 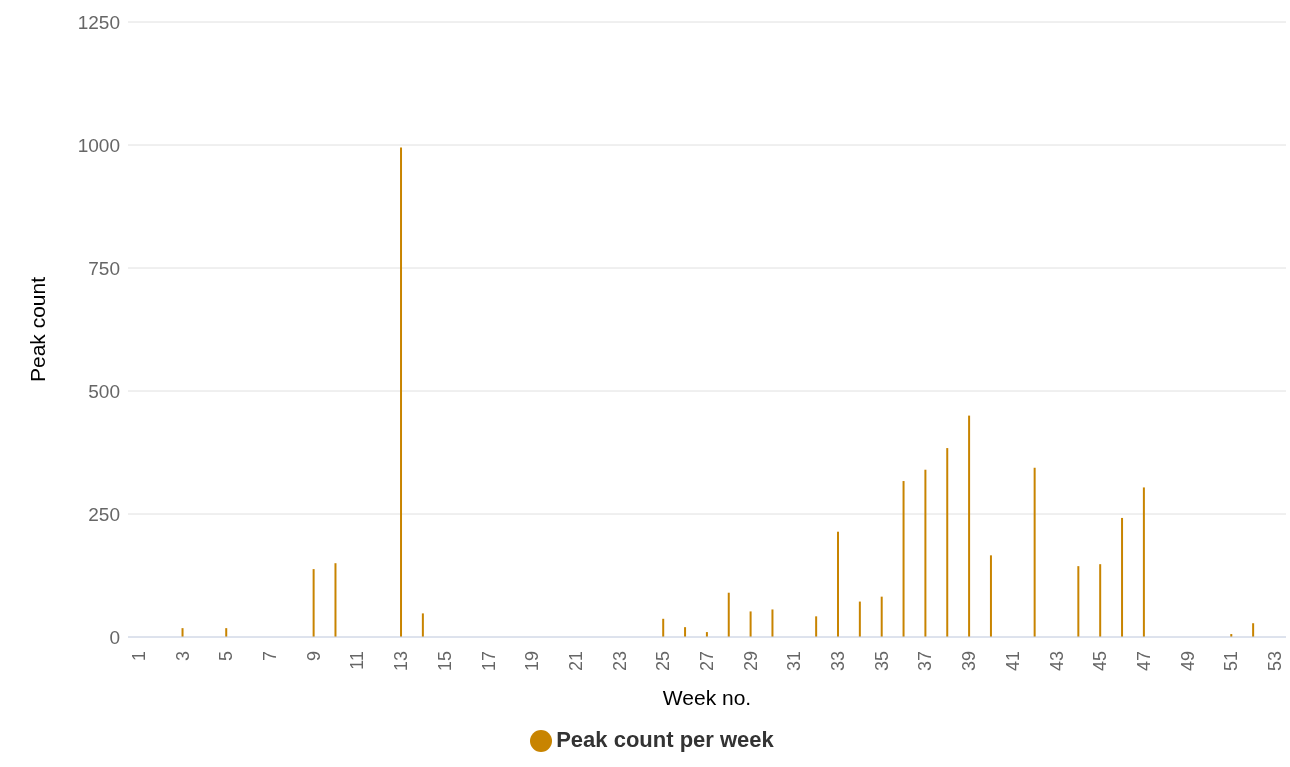 What do you see at coordinates (114, 637) in the screenshot?
I see `y-tick-label: 0` at bounding box center [114, 637].